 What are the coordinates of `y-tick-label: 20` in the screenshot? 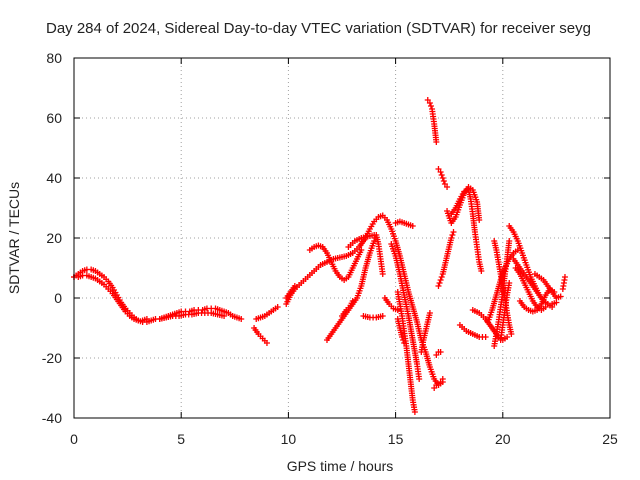 It's located at (54, 238).